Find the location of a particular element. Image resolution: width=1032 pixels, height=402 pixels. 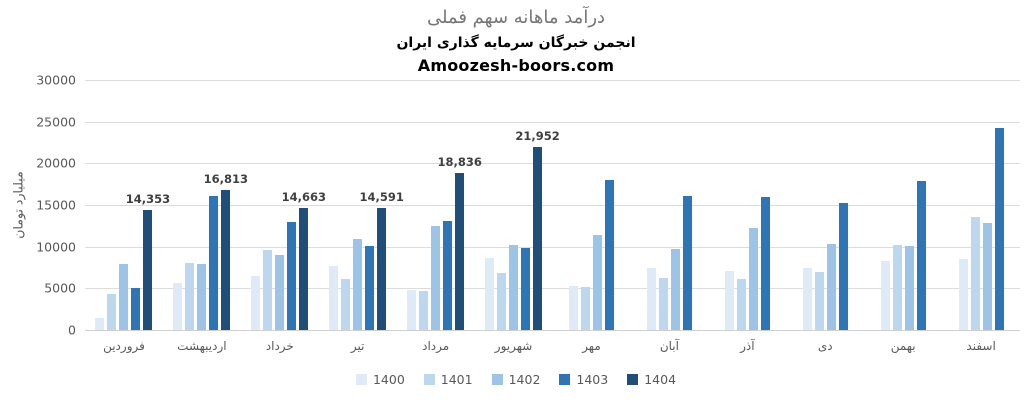

month-group: 18,836 is located at coordinates (439, 205).